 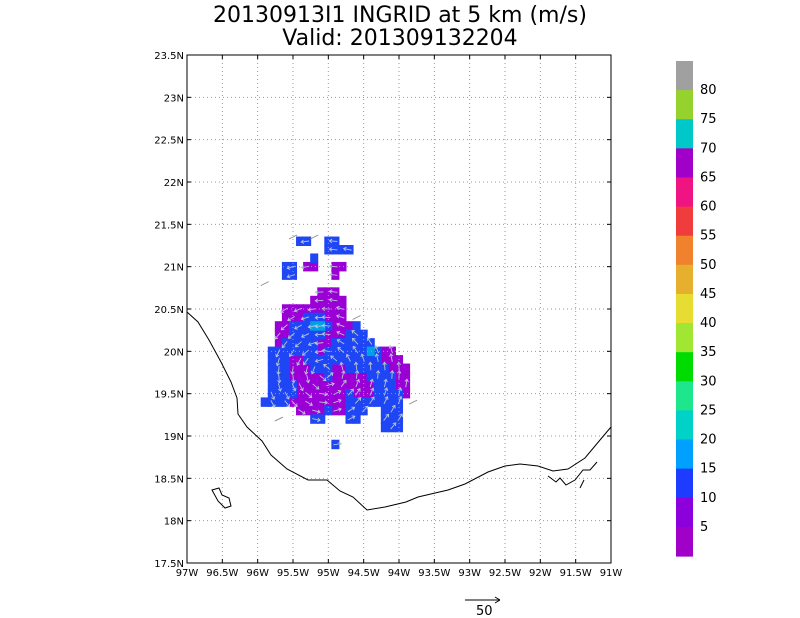 What do you see at coordinates (174, 268) in the screenshot?
I see `lat-label: 21N` at bounding box center [174, 268].